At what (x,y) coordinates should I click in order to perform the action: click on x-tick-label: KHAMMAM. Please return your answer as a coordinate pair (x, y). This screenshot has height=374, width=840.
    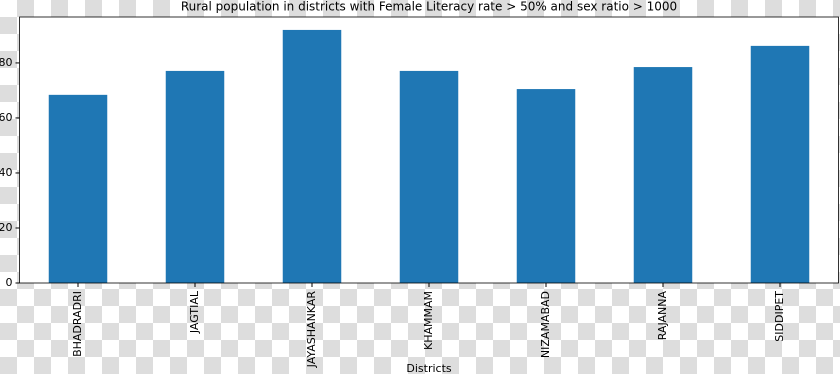
    Looking at the image, I should click on (428, 320).